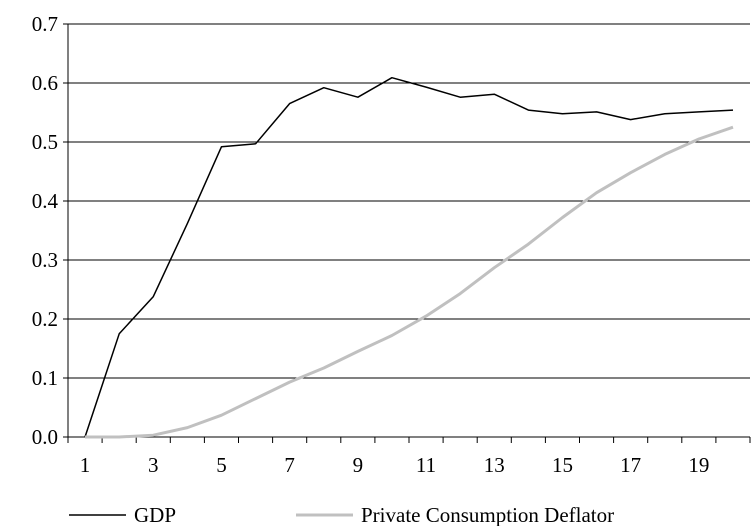  Describe the element at coordinates (85, 465) in the screenshot. I see `x-tick-label: 1` at that location.